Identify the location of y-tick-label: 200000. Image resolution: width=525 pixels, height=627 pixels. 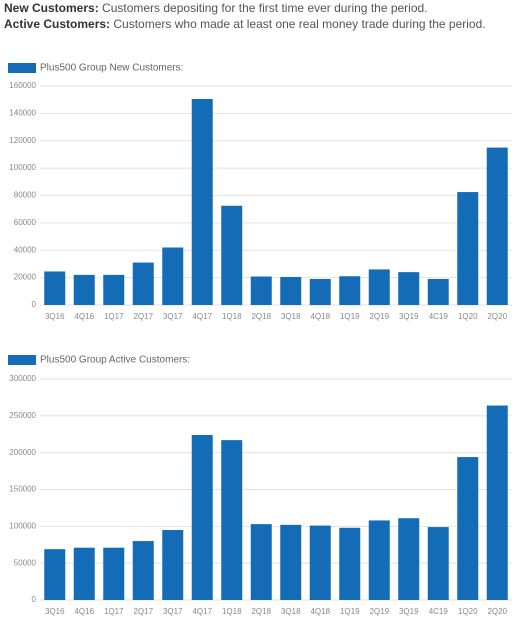
(22, 452).